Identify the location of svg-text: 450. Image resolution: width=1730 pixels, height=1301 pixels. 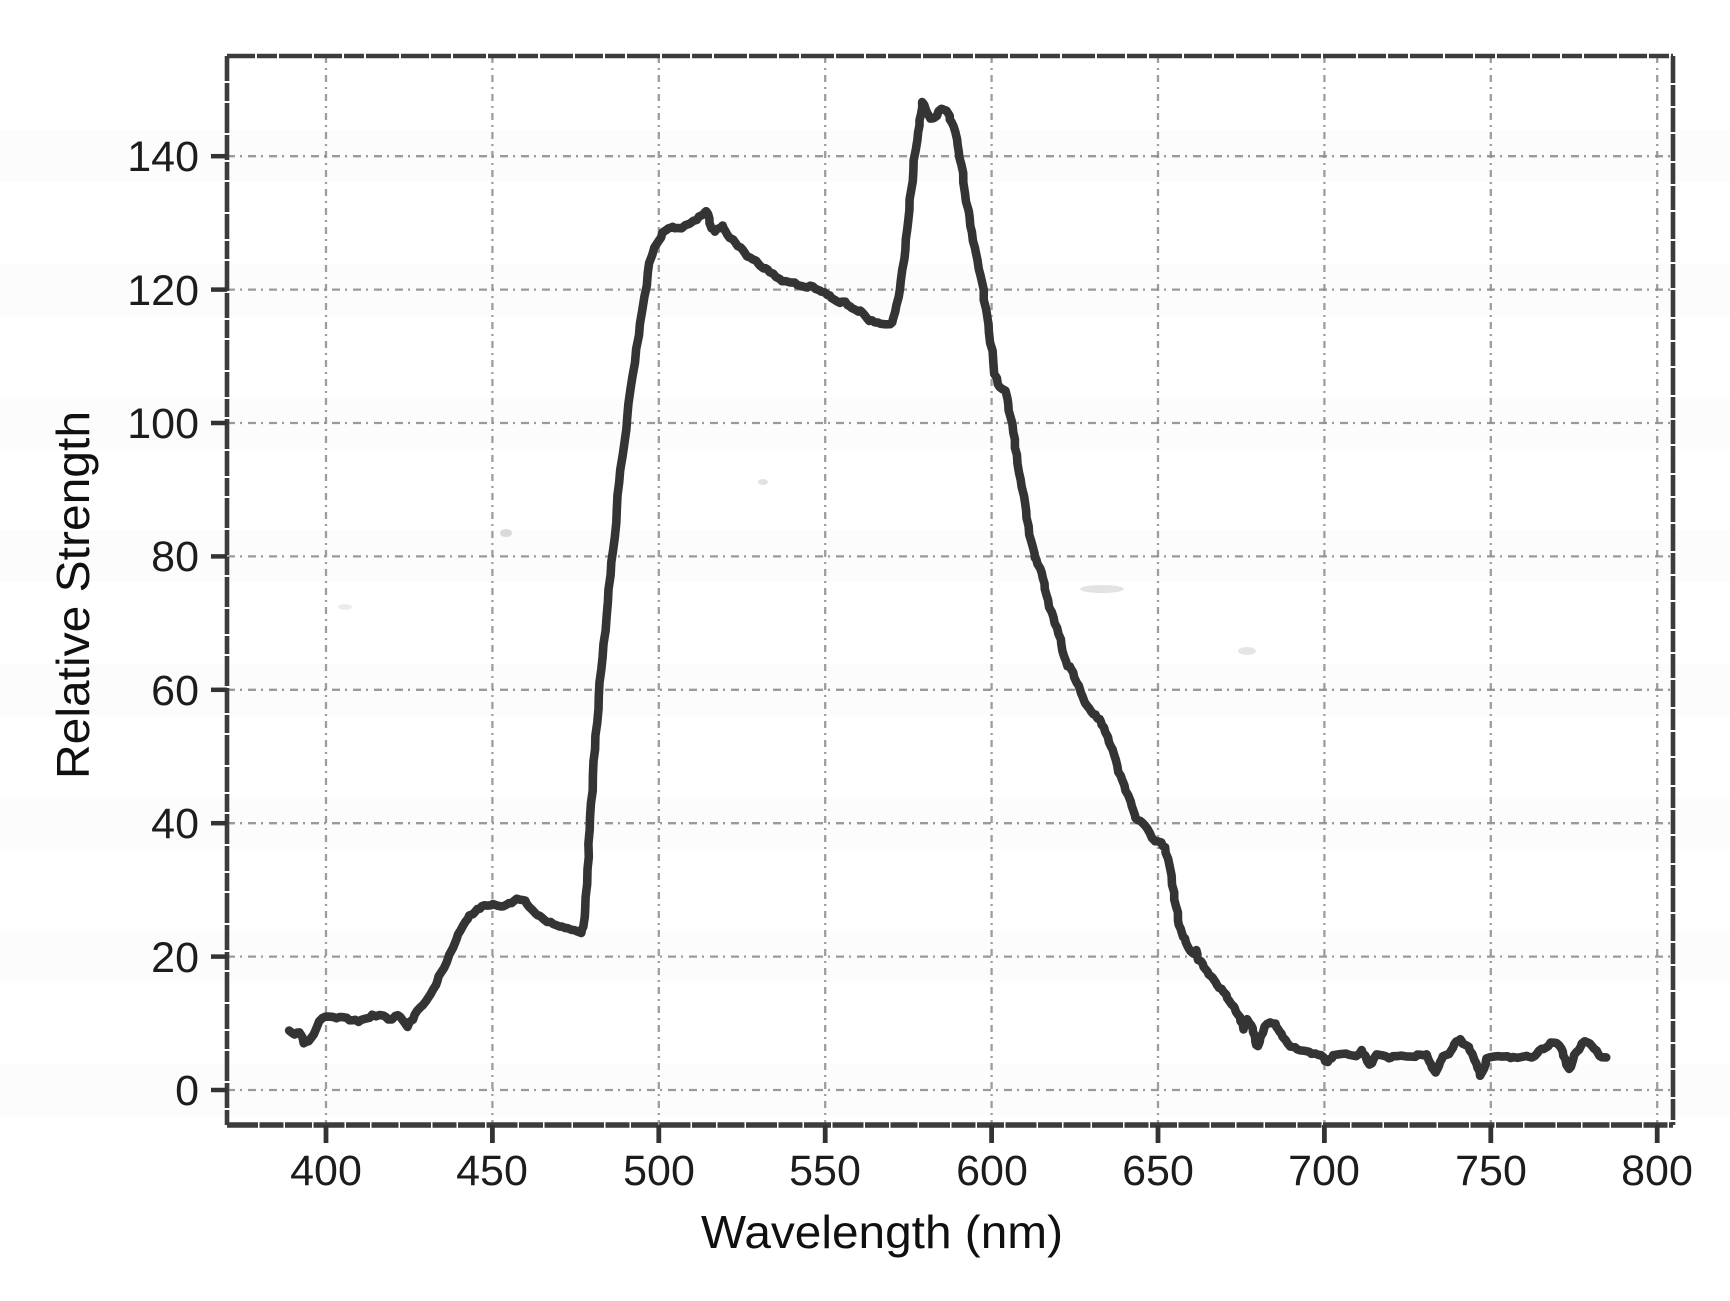
(492, 1171).